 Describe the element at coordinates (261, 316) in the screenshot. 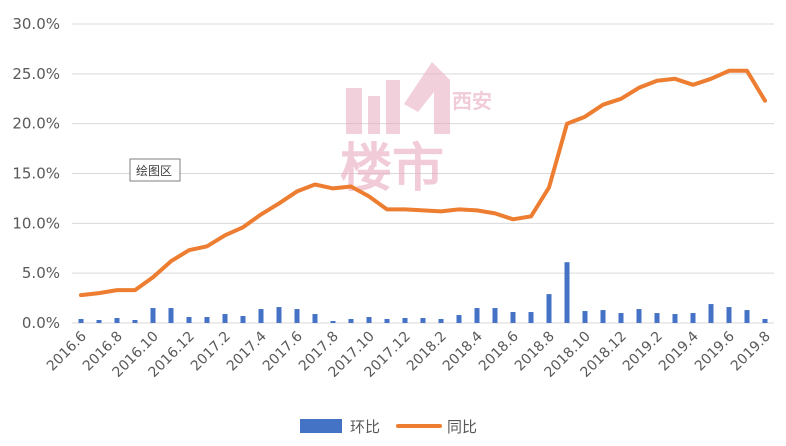

I see `bar-2017.4` at that location.